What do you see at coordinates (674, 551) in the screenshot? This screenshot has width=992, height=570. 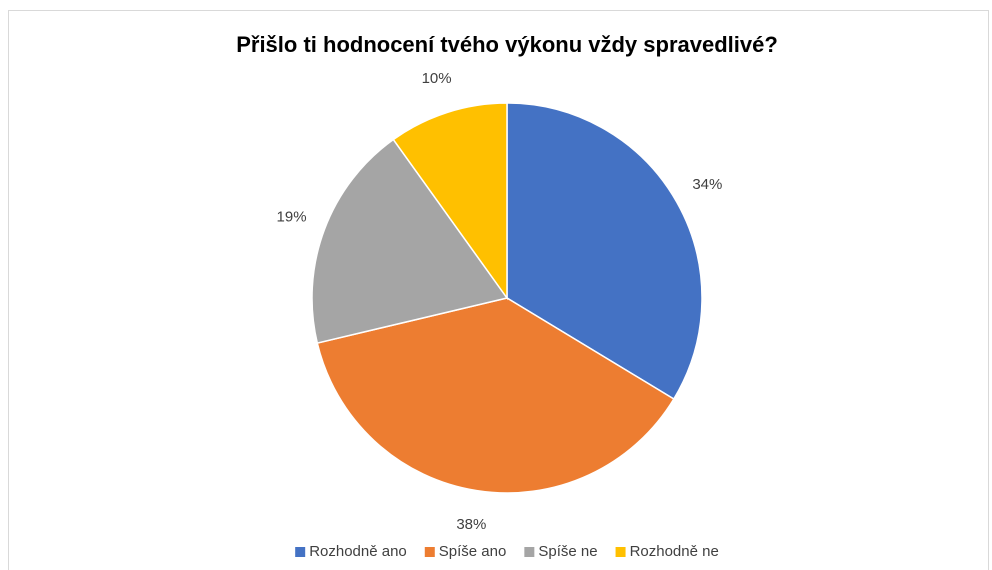 I see `legend-label: Rozhodně ne` at bounding box center [674, 551].